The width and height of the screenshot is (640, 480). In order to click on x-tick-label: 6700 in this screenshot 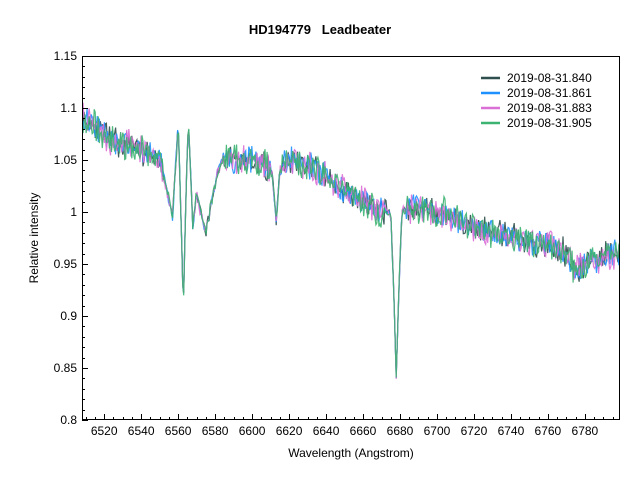, I will do `click(437, 431)`.